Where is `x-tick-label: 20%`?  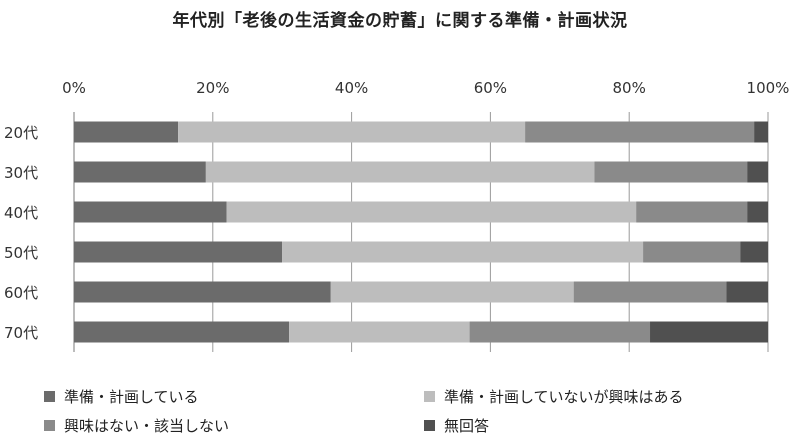 x-tick-label: 20% is located at coordinates (212, 88).